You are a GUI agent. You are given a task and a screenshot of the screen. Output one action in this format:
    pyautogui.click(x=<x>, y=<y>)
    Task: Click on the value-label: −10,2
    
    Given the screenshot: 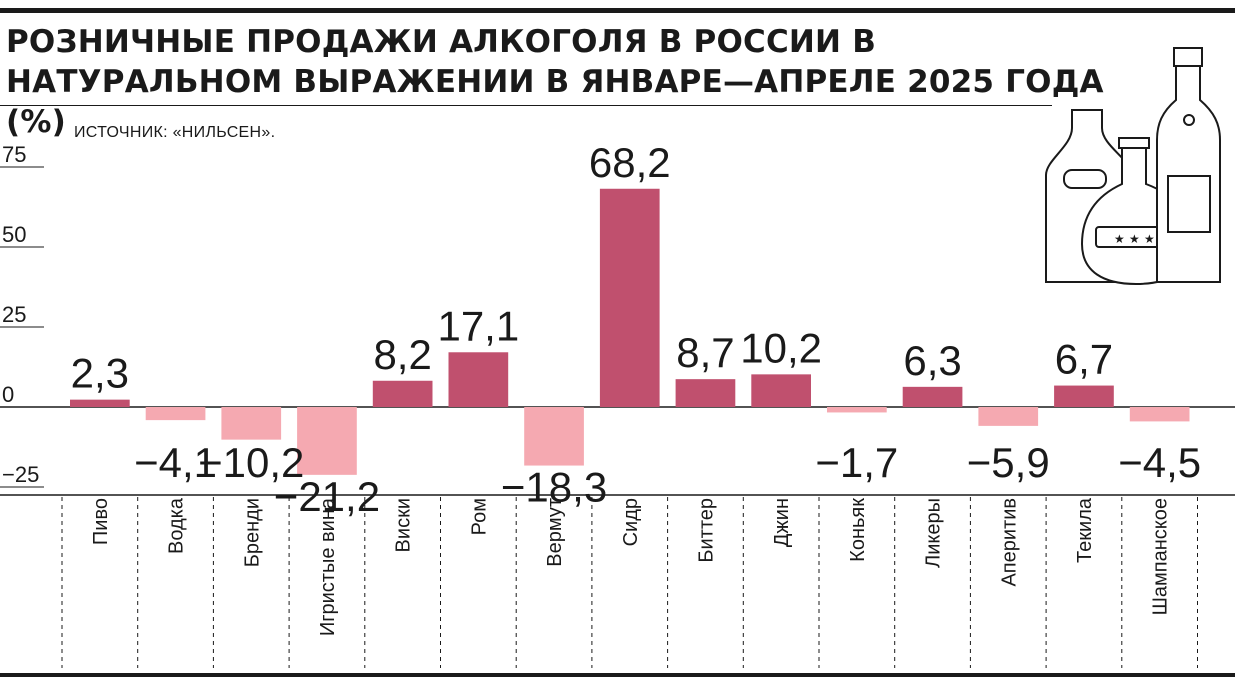 What is the action you would take?
    pyautogui.click(x=251, y=462)
    